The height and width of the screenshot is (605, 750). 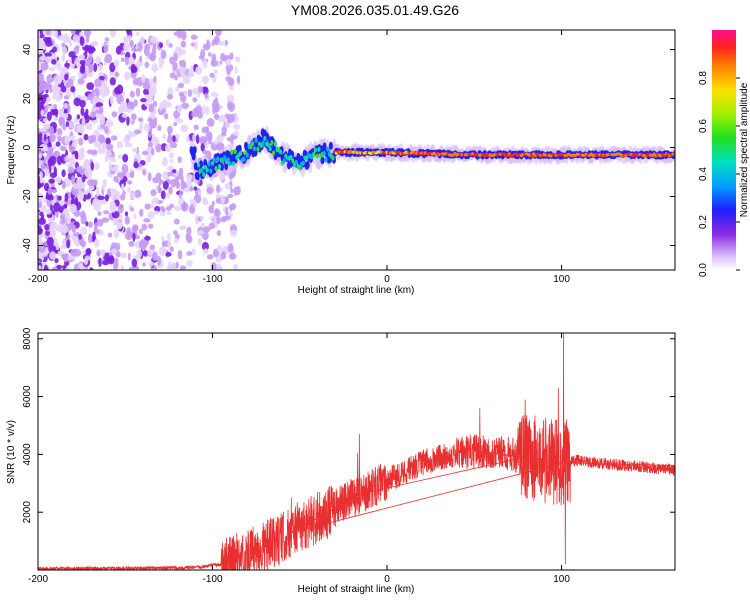 What do you see at coordinates (561, 279) in the screenshot?
I see `x-tick-label: 100` at bounding box center [561, 279].